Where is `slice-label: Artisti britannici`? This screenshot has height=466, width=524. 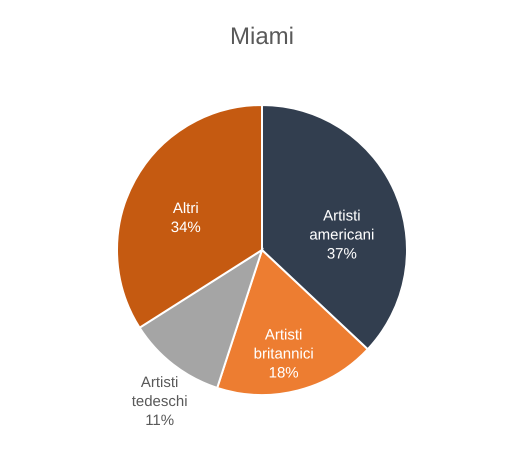 slice-label: Artisti britannici is located at coordinates (284, 344).